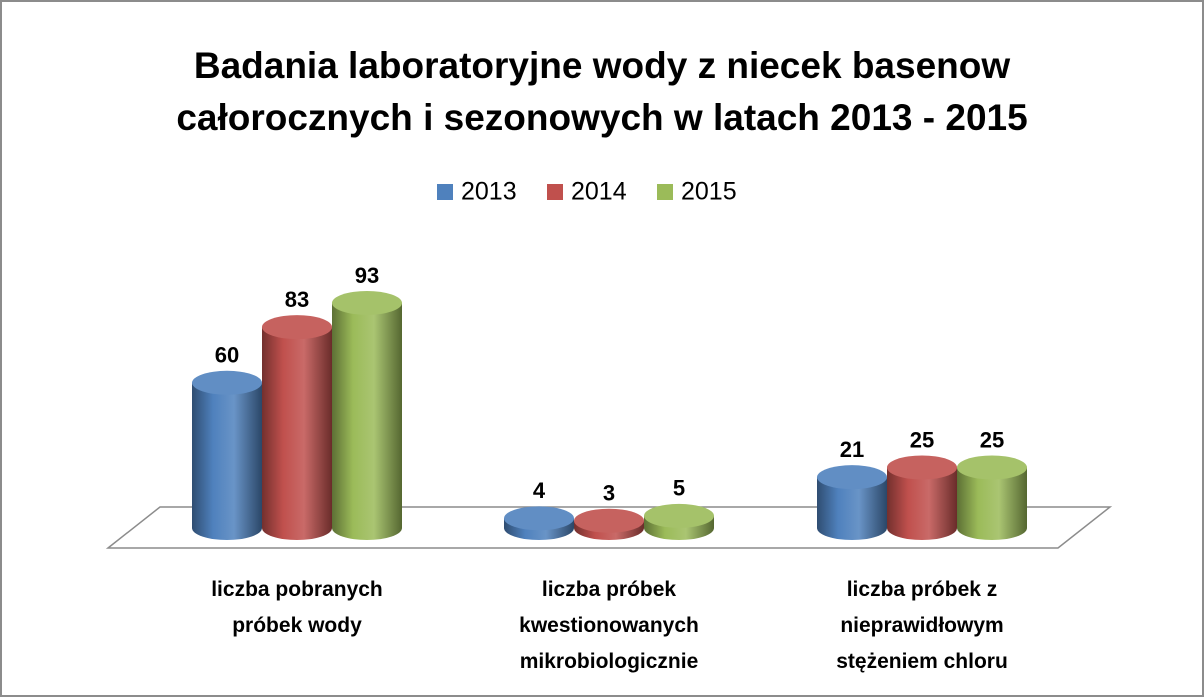 This screenshot has width=1204, height=697. What do you see at coordinates (227, 355) in the screenshot?
I see `data-label: 60` at bounding box center [227, 355].